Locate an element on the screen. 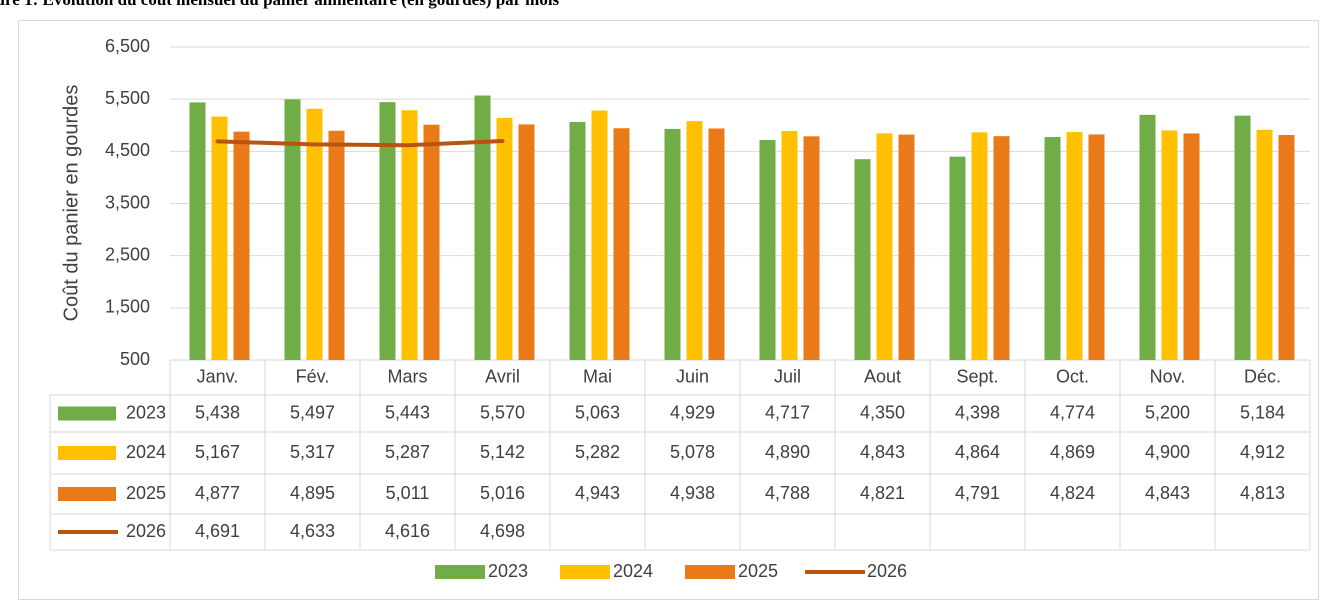  table-value: 4,869 is located at coordinates (1072, 452).